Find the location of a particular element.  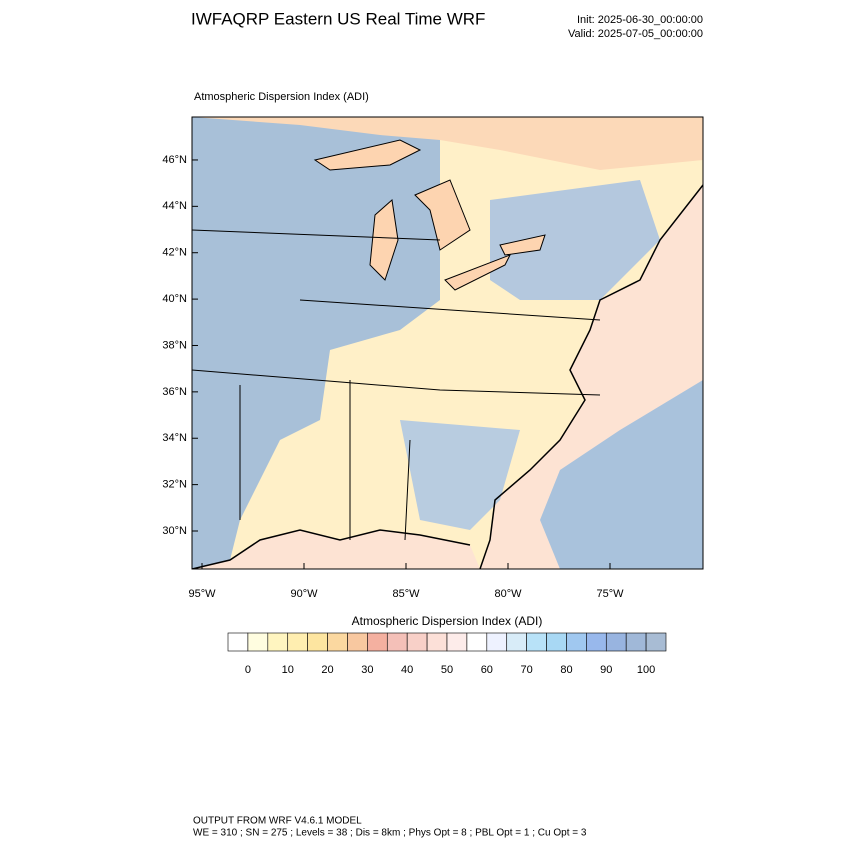

lake-ontario is located at coordinates (522, 245).